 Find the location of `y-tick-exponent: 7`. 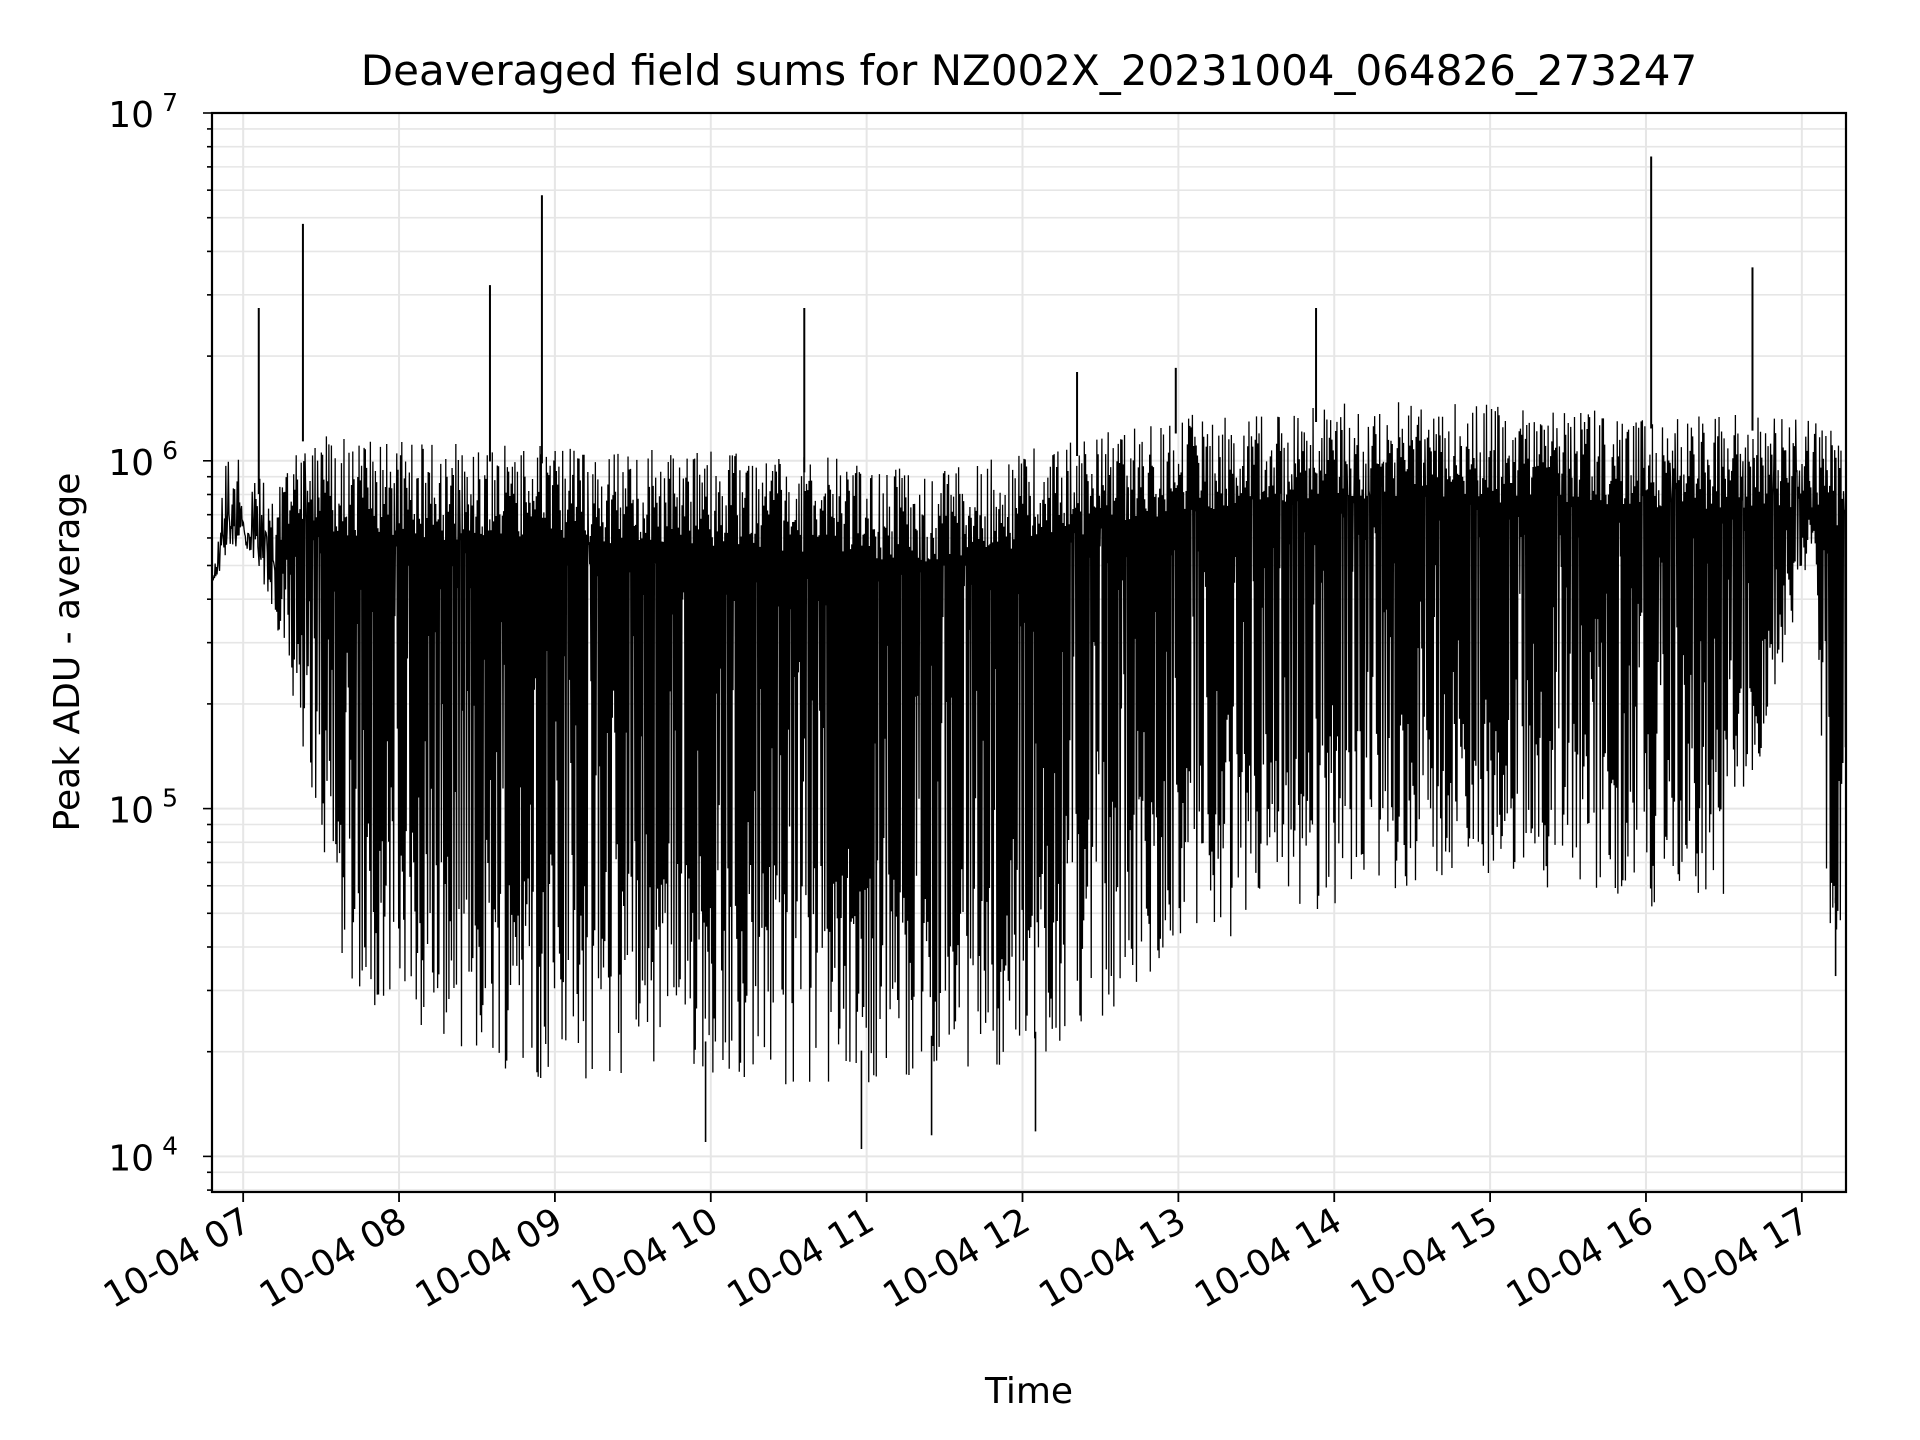

y-tick-exponent: 7 is located at coordinates (170, 102).